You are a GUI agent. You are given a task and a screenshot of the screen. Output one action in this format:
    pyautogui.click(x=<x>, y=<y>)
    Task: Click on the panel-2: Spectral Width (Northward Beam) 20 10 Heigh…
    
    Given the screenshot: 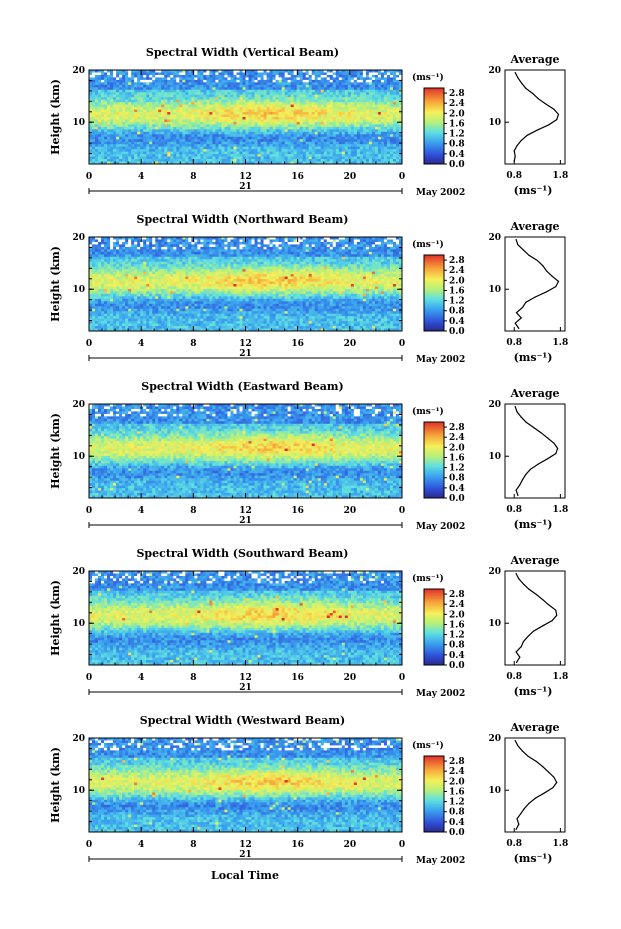 What is the action you would take?
    pyautogui.click(x=308, y=289)
    